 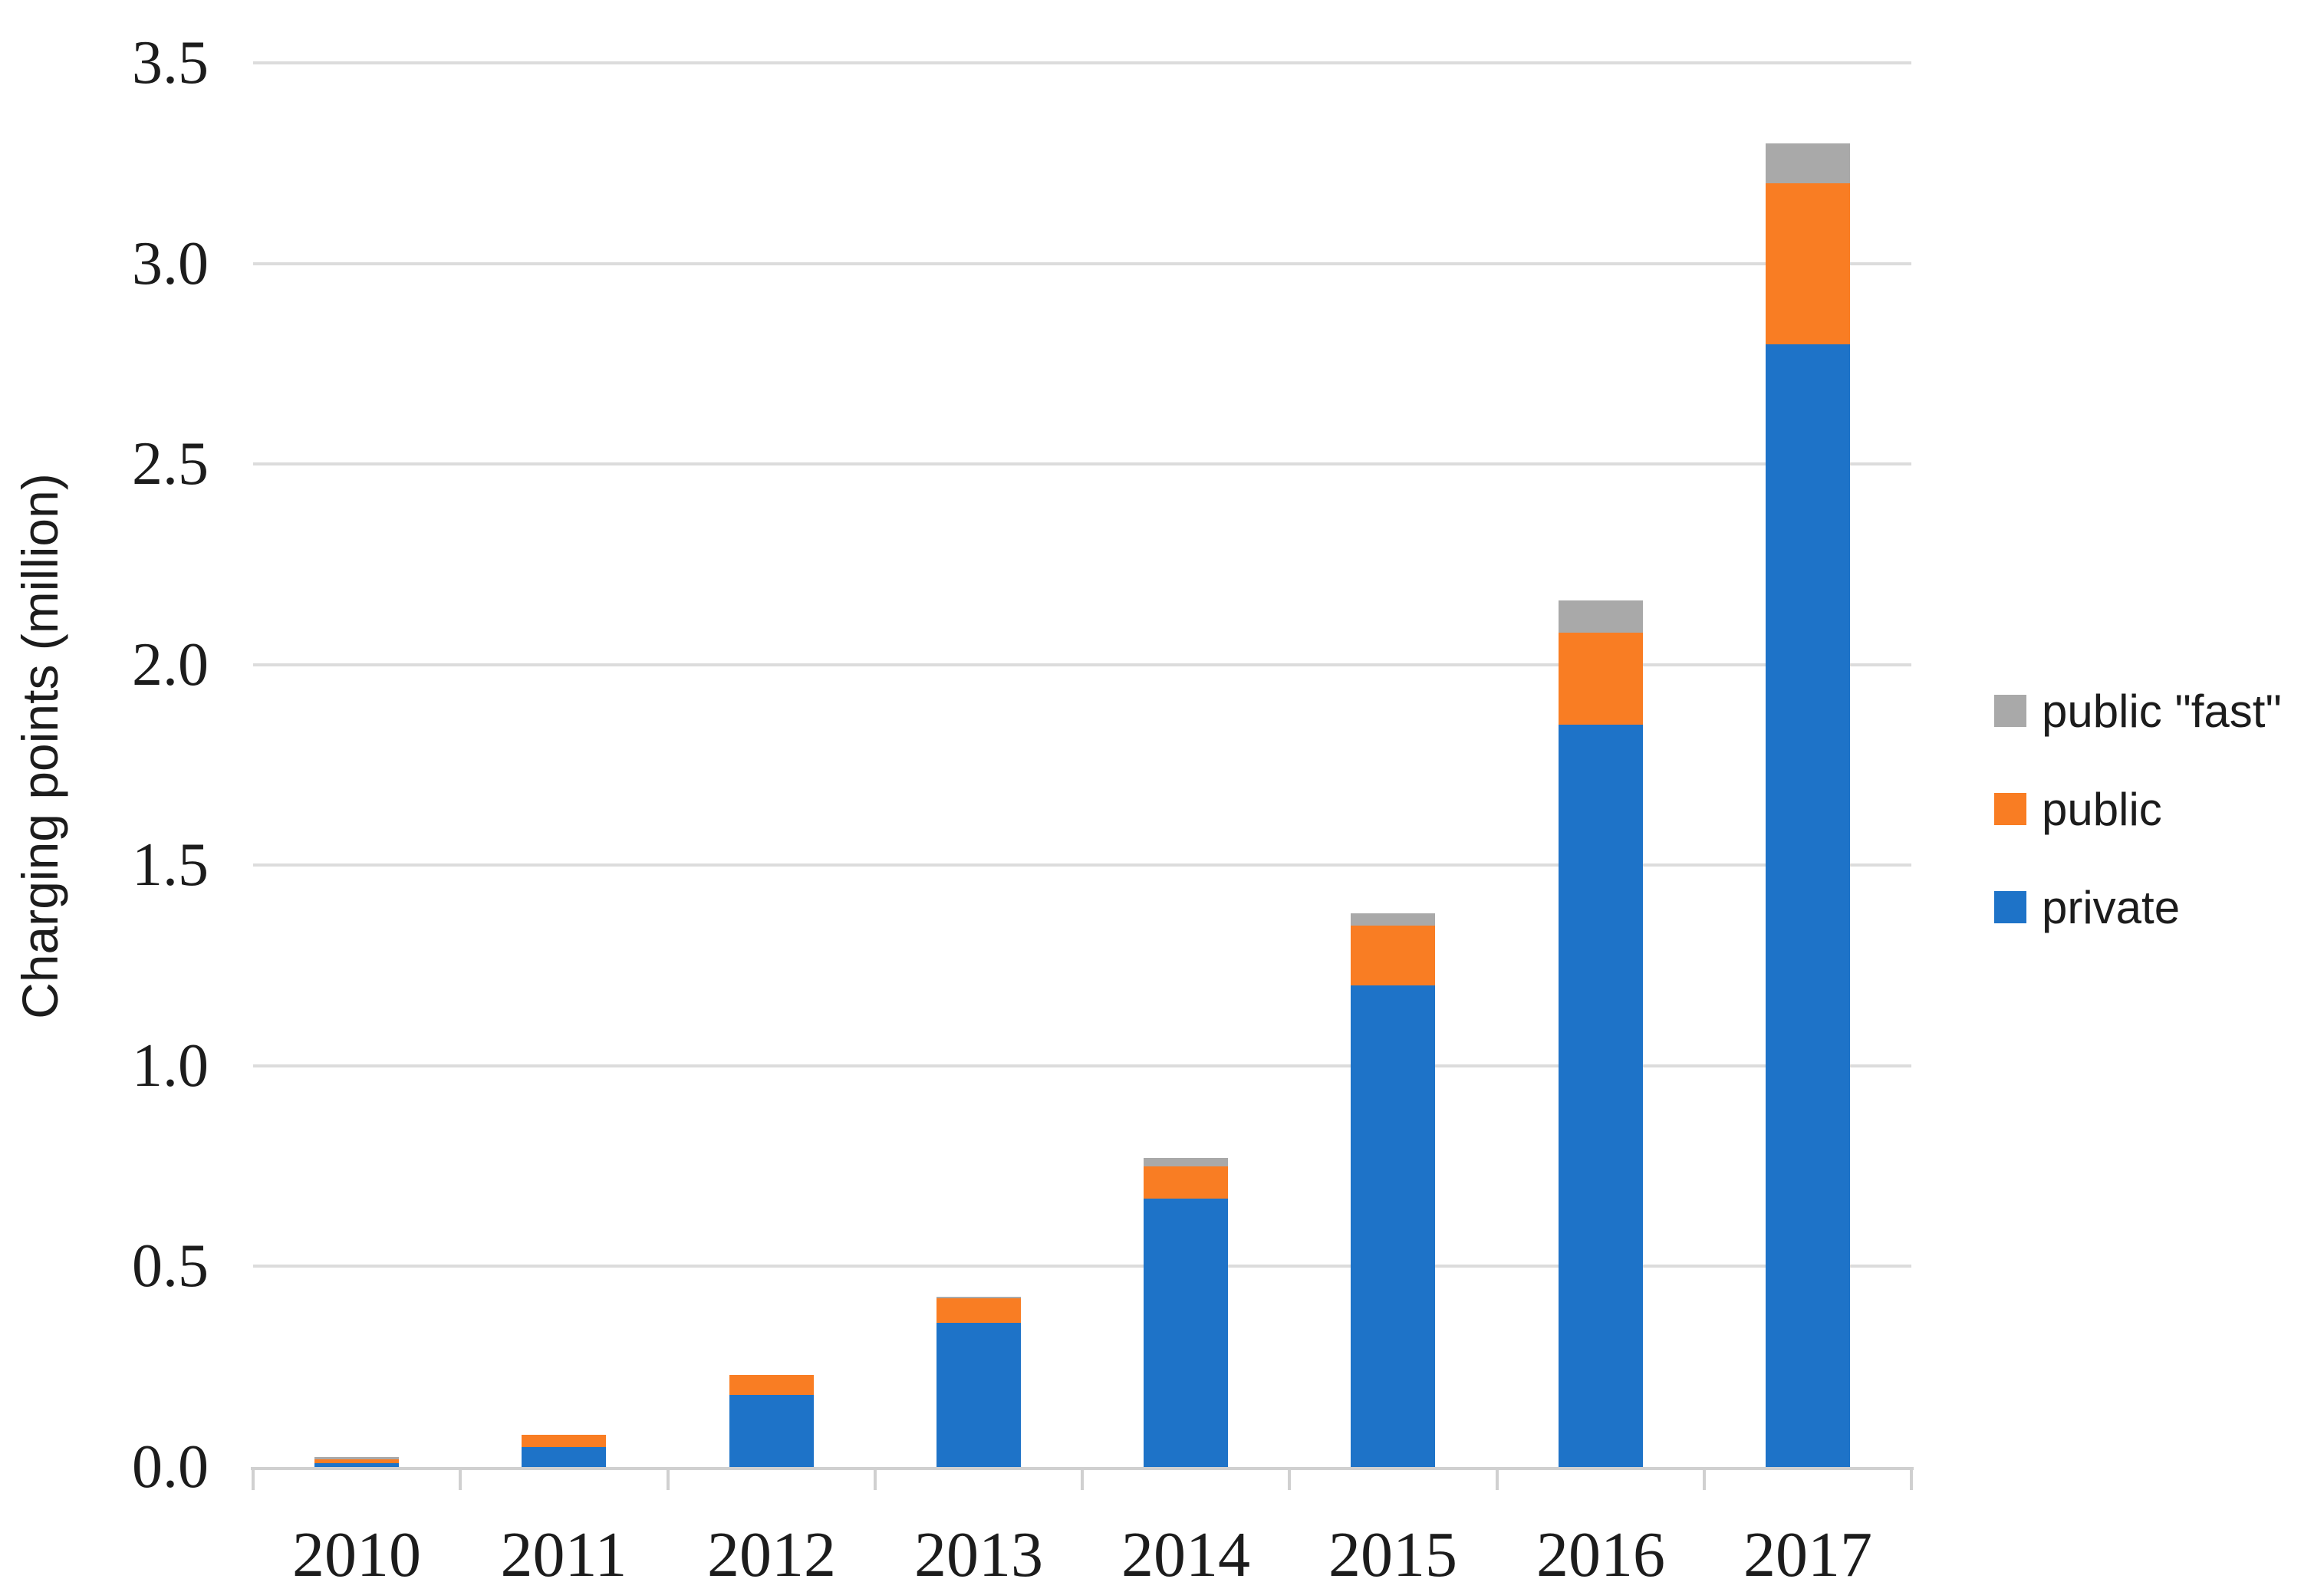 I want to click on legend: public "fast" public private, so click(x=2159, y=831).